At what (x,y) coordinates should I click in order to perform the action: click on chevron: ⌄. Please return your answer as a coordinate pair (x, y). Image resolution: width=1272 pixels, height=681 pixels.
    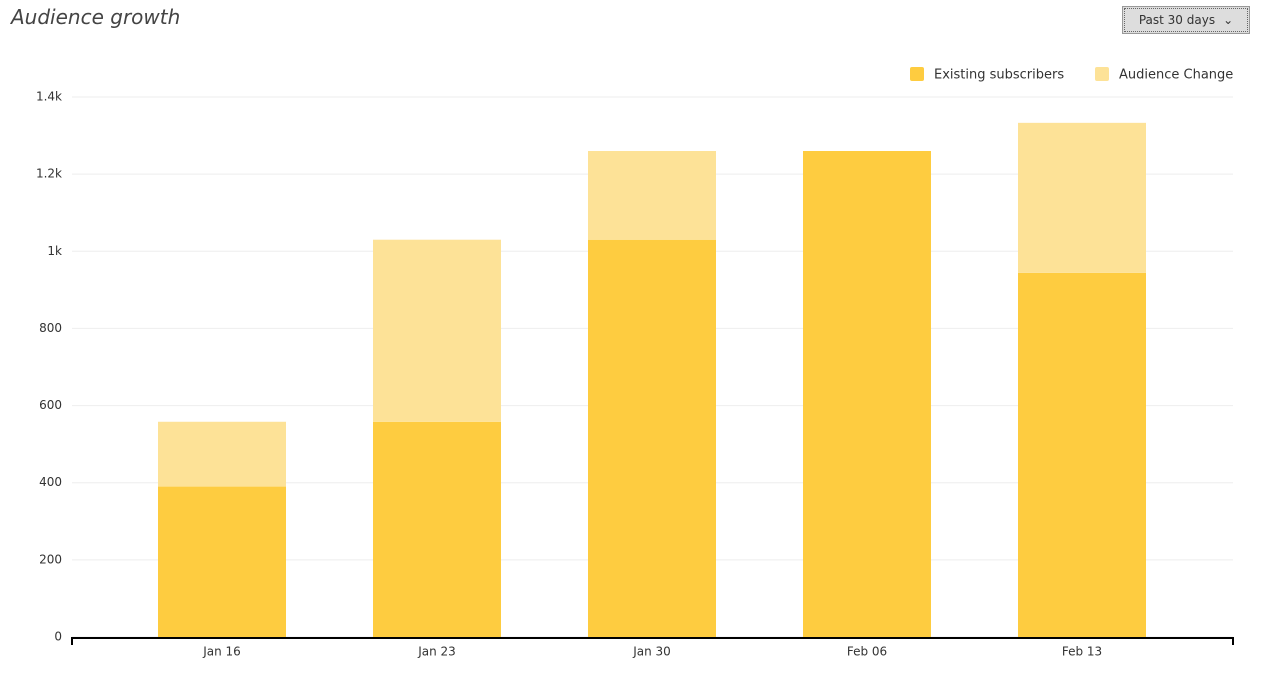
    Looking at the image, I should click on (1228, 20).